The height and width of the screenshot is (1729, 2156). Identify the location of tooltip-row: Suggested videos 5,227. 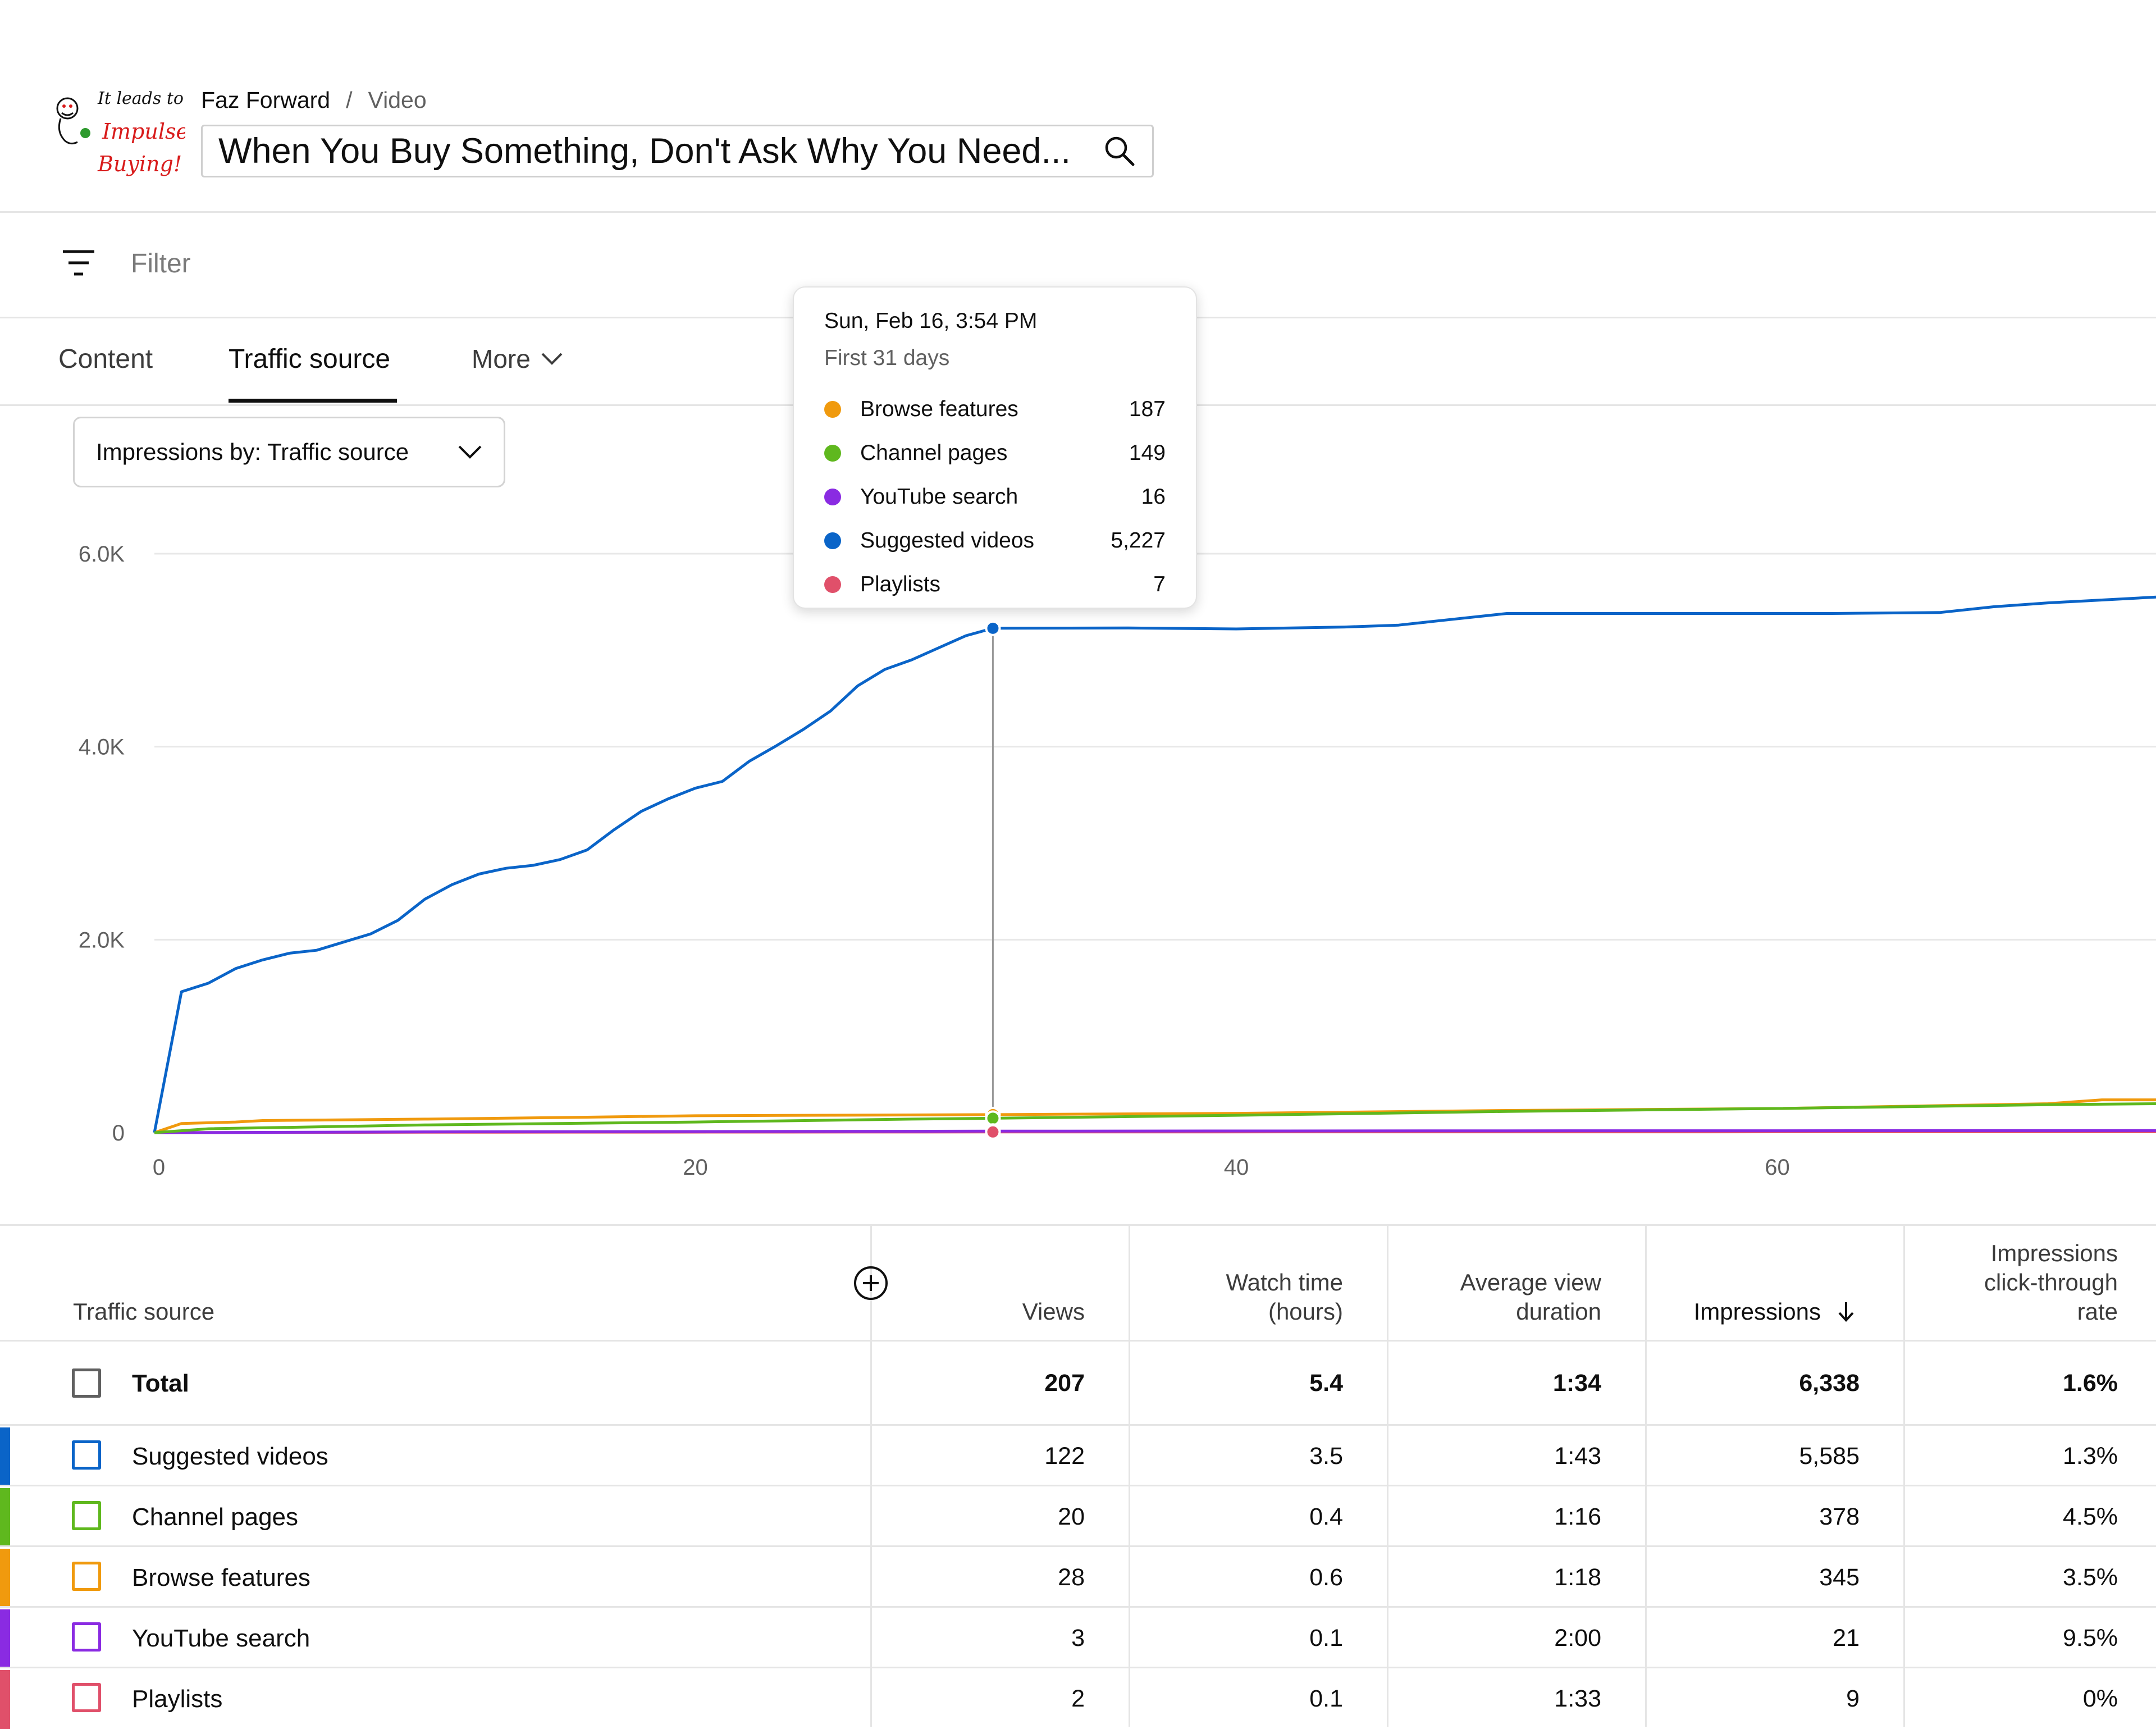
(995, 541).